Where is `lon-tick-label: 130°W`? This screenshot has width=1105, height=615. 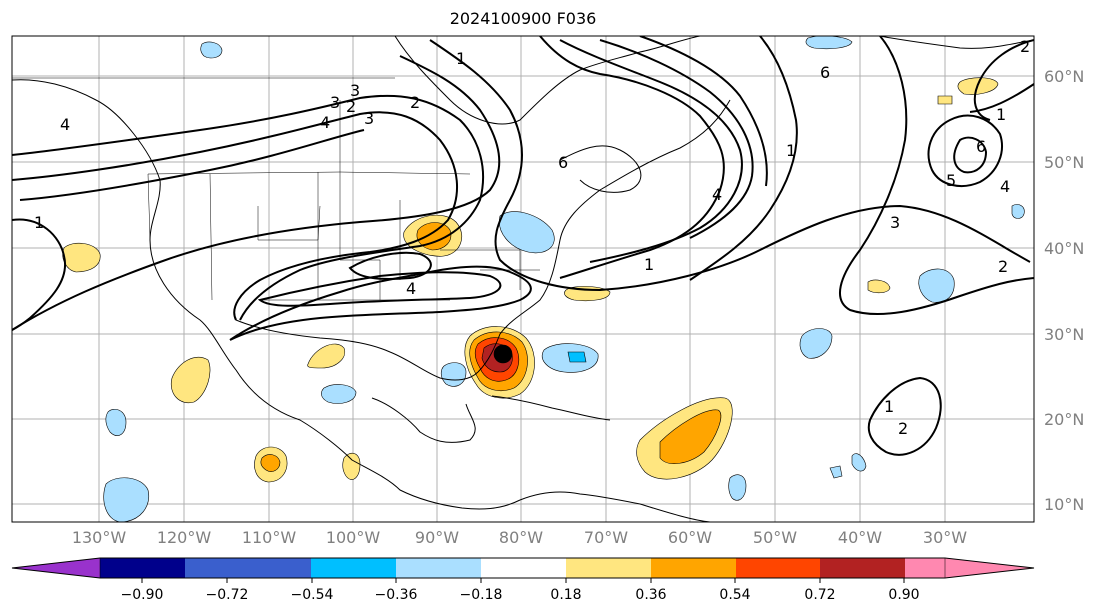
lon-tick-label: 130°W is located at coordinates (99, 537).